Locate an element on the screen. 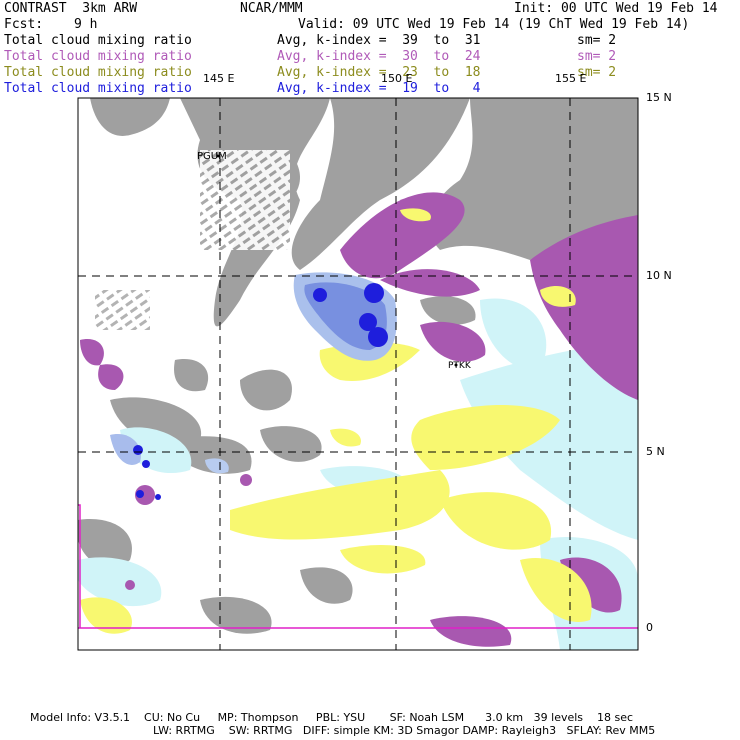 The image size is (740, 740). field-1-stat: Avg, k-index = 39 to 31 is located at coordinates (379, 40).